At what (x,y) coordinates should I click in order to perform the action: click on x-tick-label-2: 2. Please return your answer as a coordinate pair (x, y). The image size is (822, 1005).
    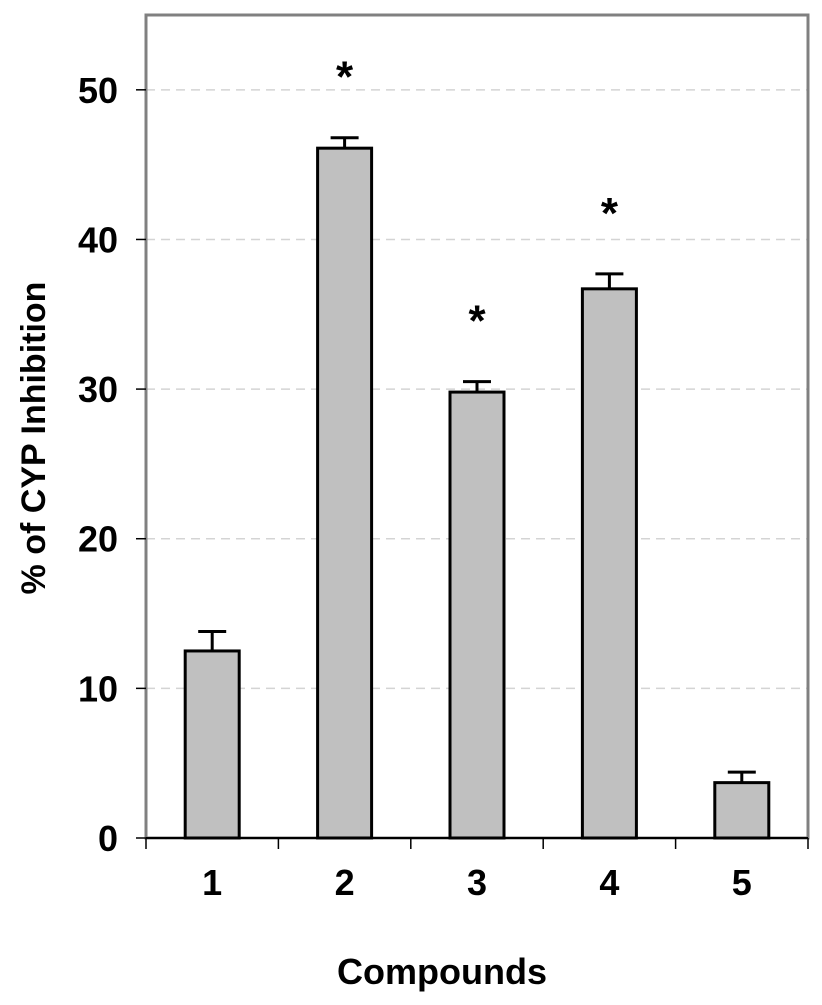
    Looking at the image, I should click on (345, 882).